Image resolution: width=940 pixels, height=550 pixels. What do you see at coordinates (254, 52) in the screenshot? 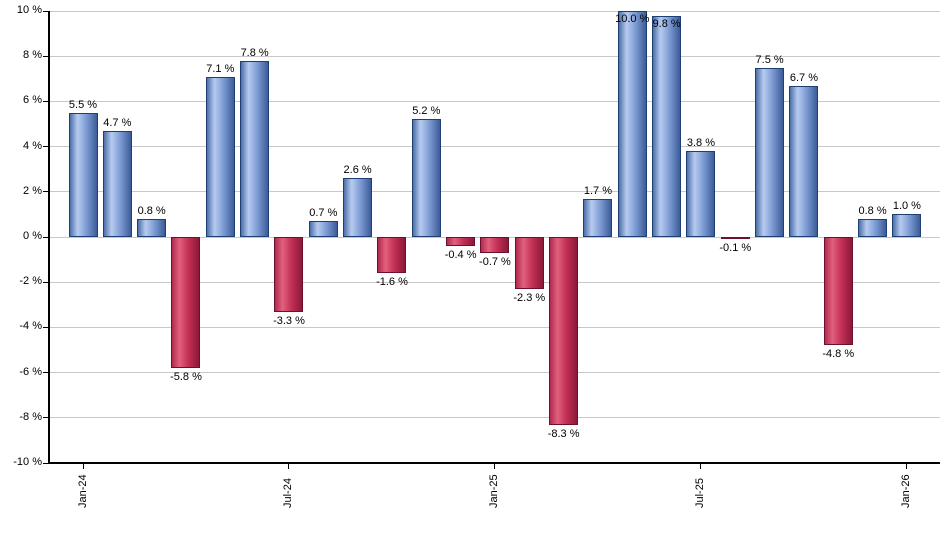
I see `bar-label: 7.8 %` at bounding box center [254, 52].